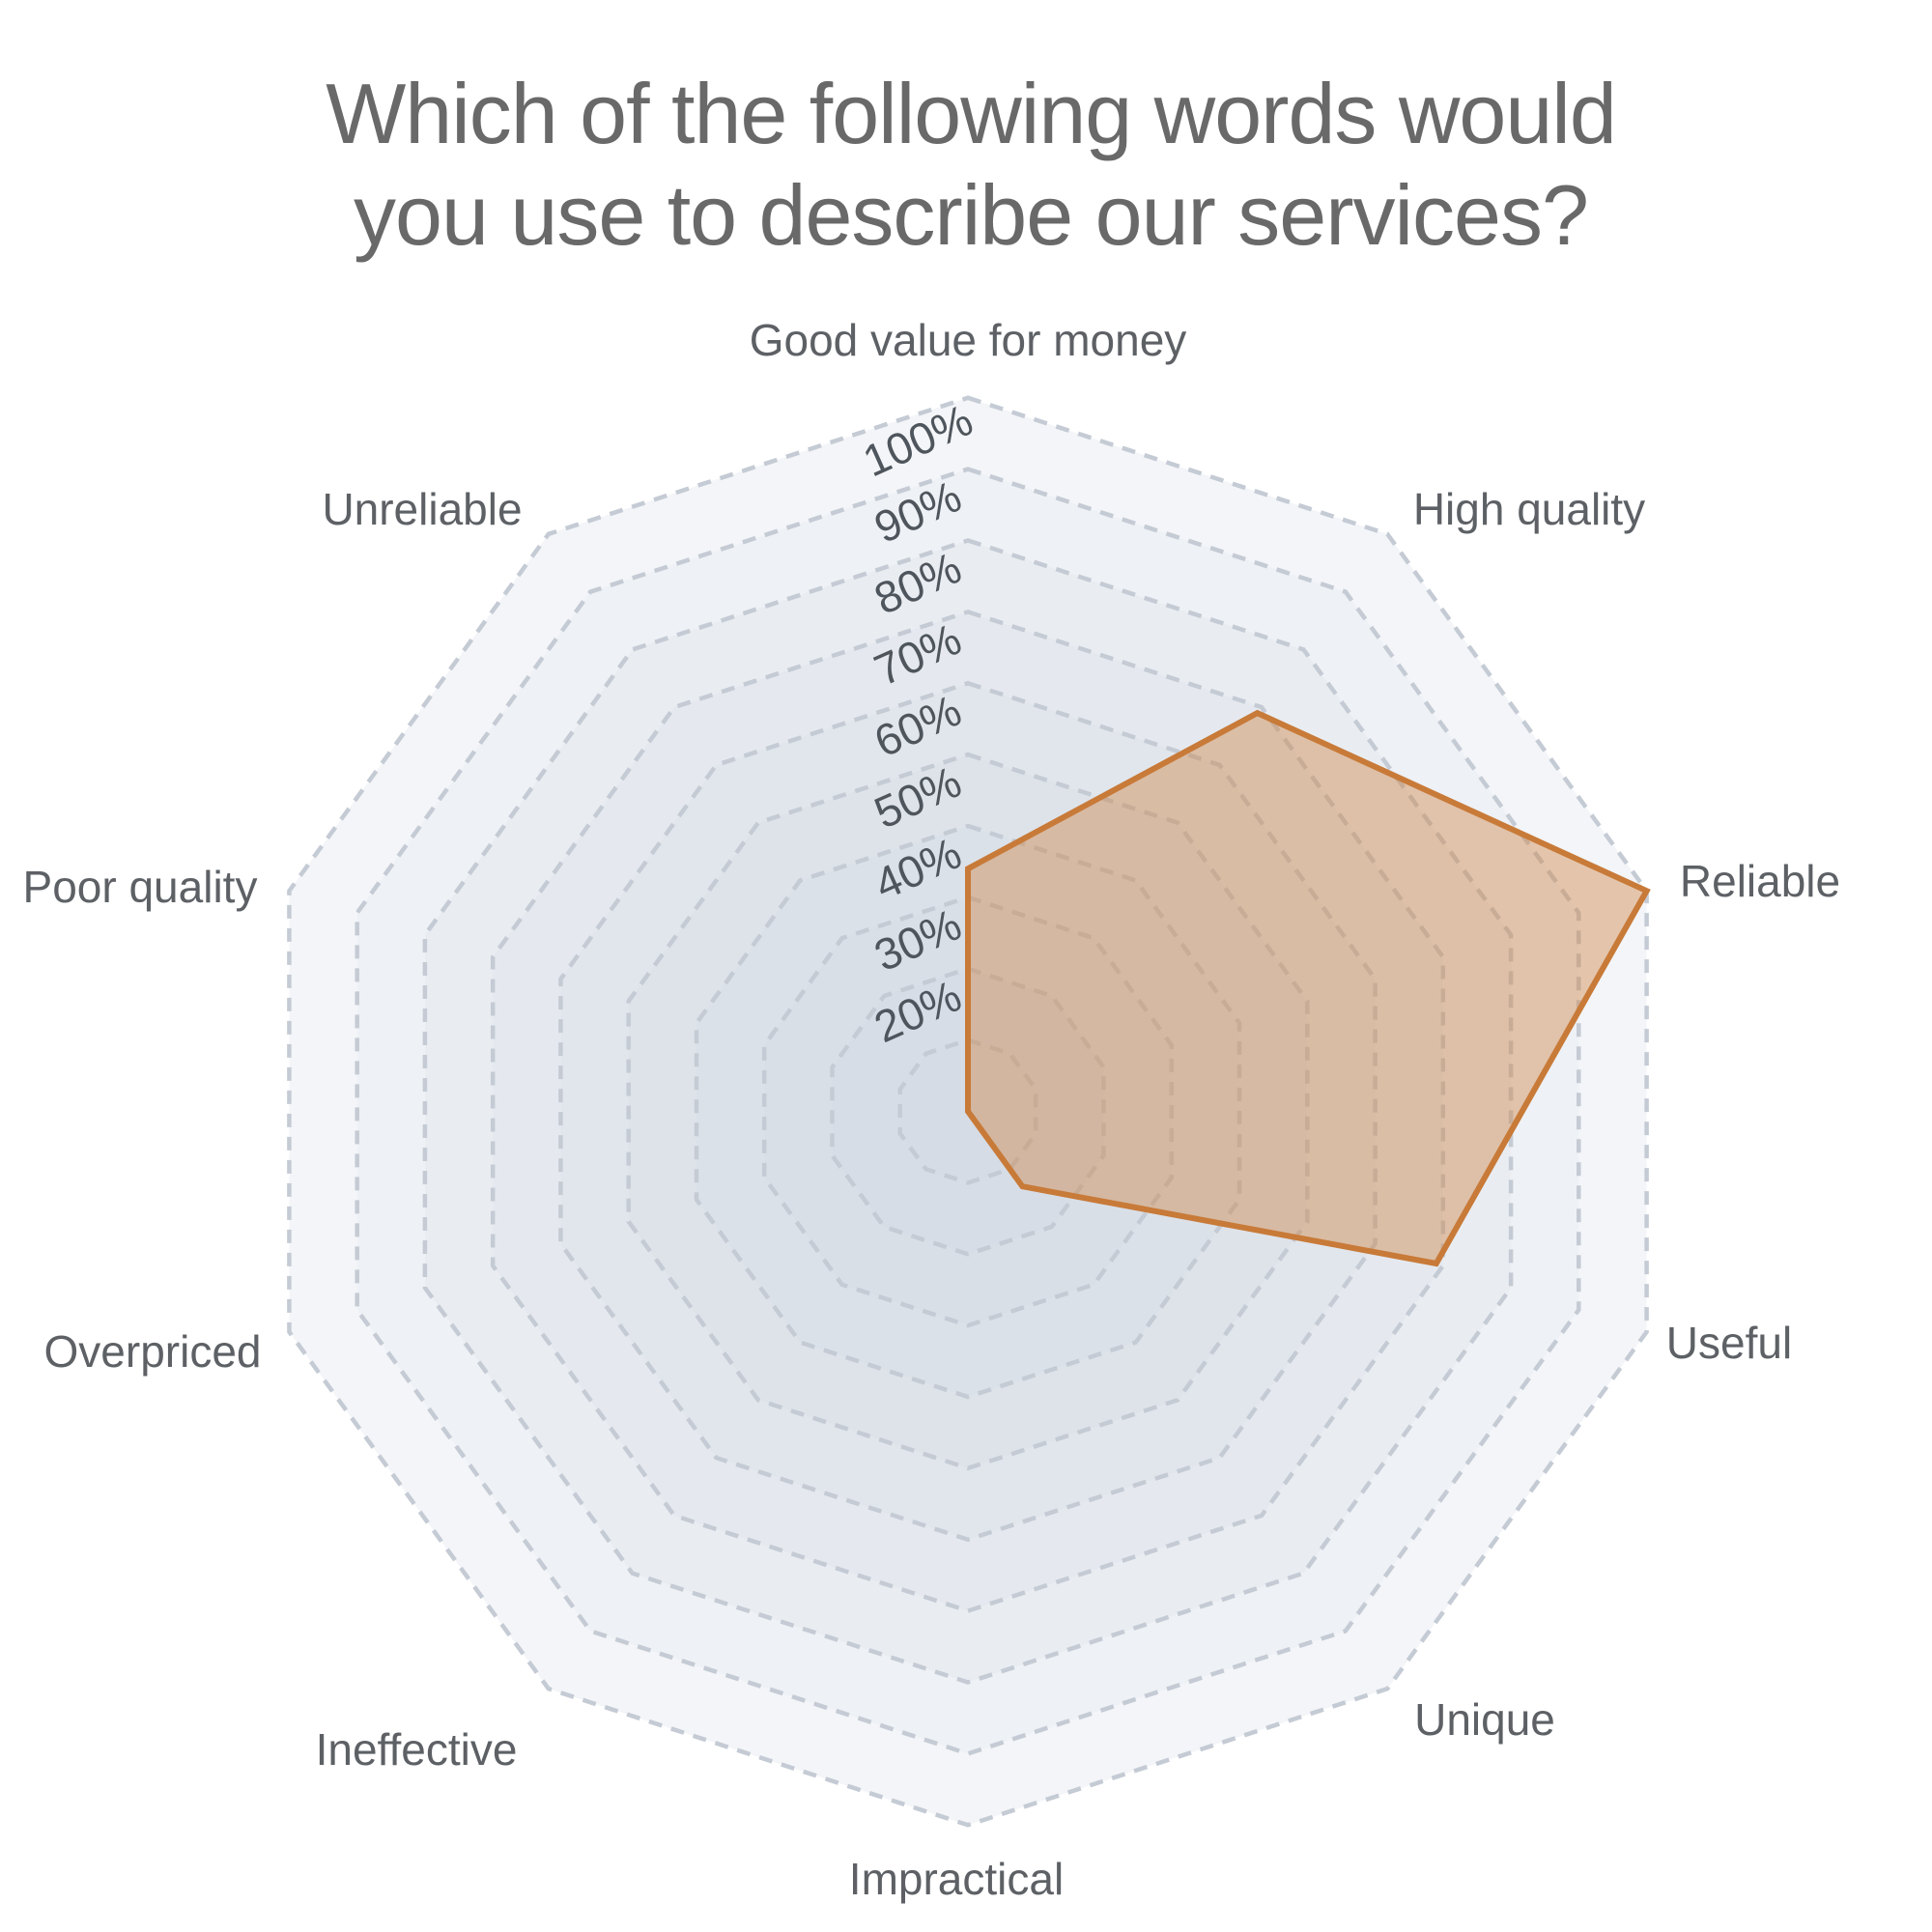  I want to click on axis-label-ineffective: Ineffective, so click(417, 1749).